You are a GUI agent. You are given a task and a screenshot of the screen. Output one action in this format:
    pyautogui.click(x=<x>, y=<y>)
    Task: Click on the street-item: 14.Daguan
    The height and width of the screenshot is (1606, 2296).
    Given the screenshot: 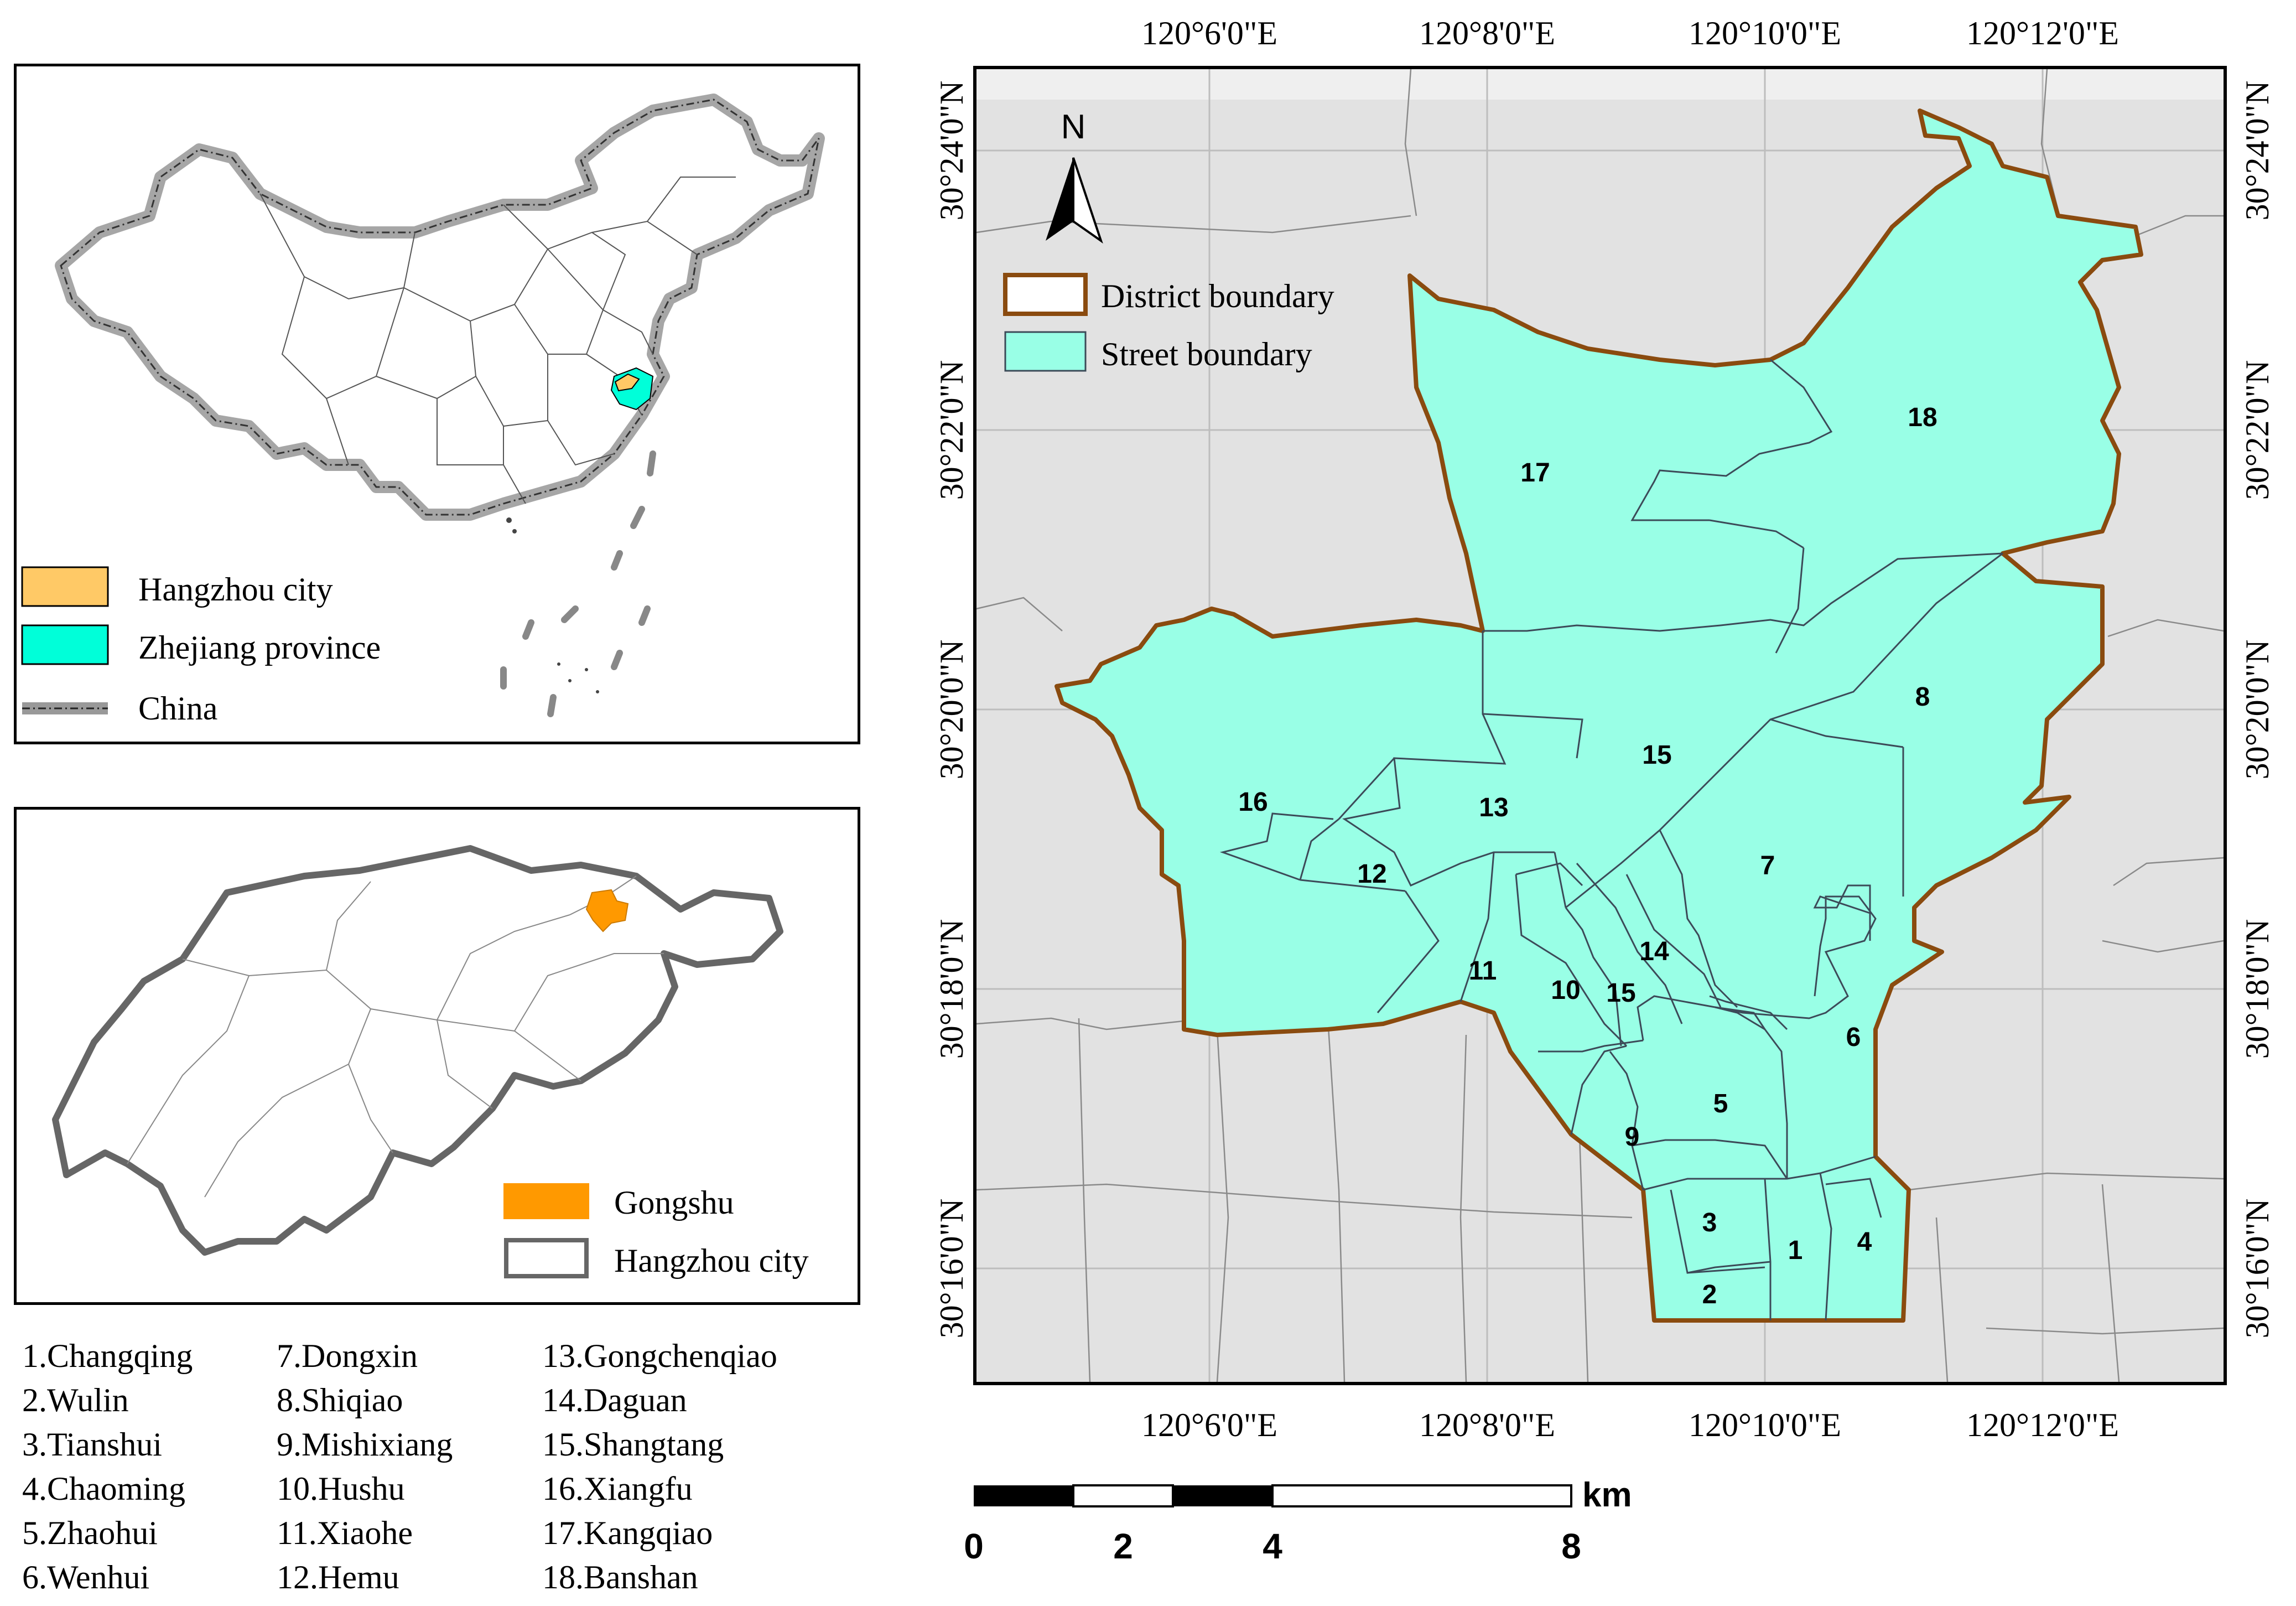 What is the action you would take?
    pyautogui.click(x=615, y=1400)
    